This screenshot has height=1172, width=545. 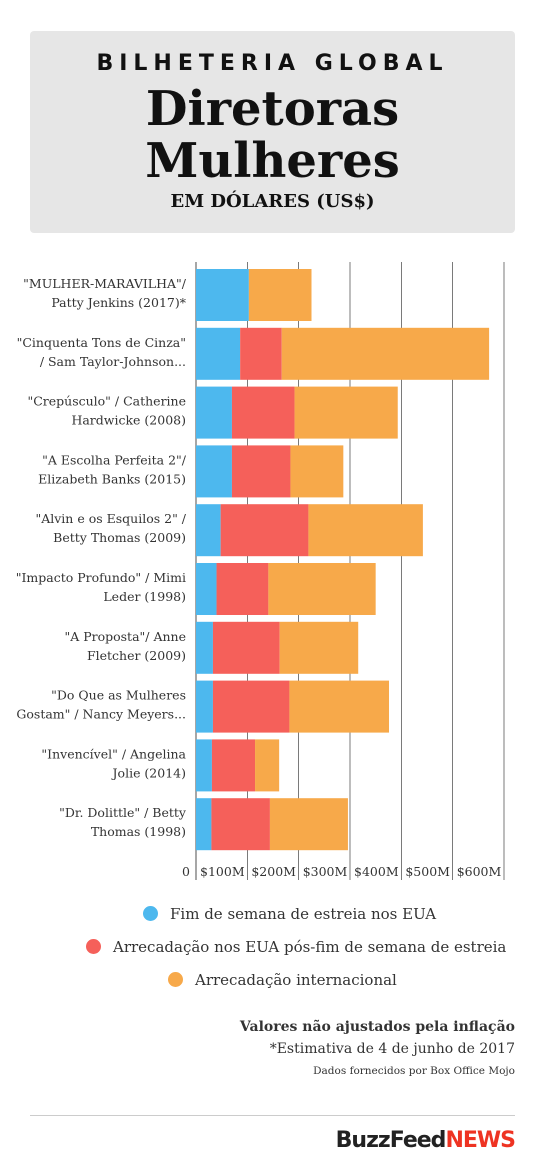 What do you see at coordinates (101, 577) in the screenshot?
I see `category-label: "Impacto Profundo" / Mimi` at bounding box center [101, 577].